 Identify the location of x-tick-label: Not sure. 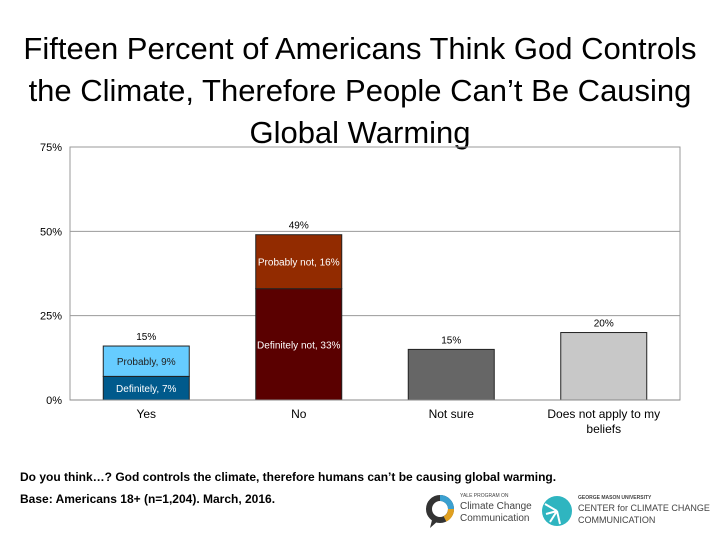
(452, 414).